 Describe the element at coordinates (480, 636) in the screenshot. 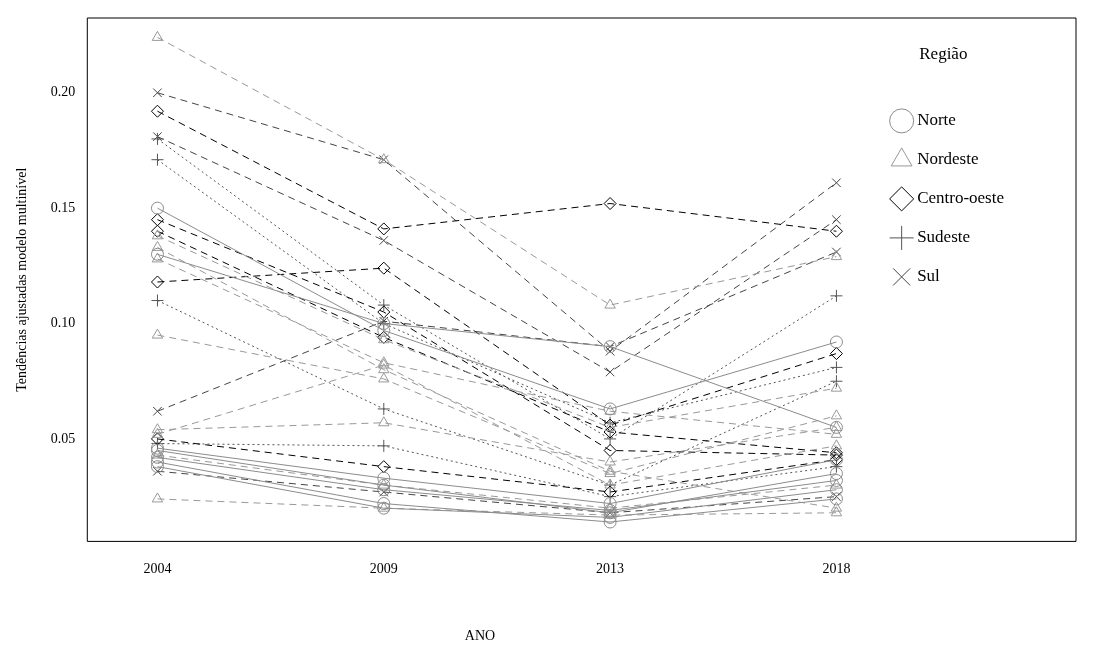

I see `x-axis-title: ANO` at that location.